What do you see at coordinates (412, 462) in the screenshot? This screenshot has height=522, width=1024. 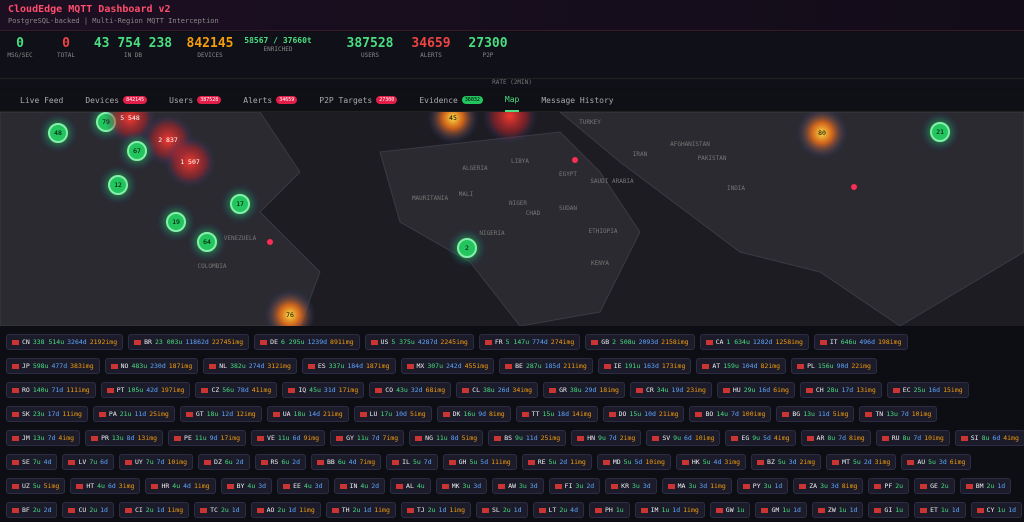 I see `country-chip: IL 5u 7d` at bounding box center [412, 462].